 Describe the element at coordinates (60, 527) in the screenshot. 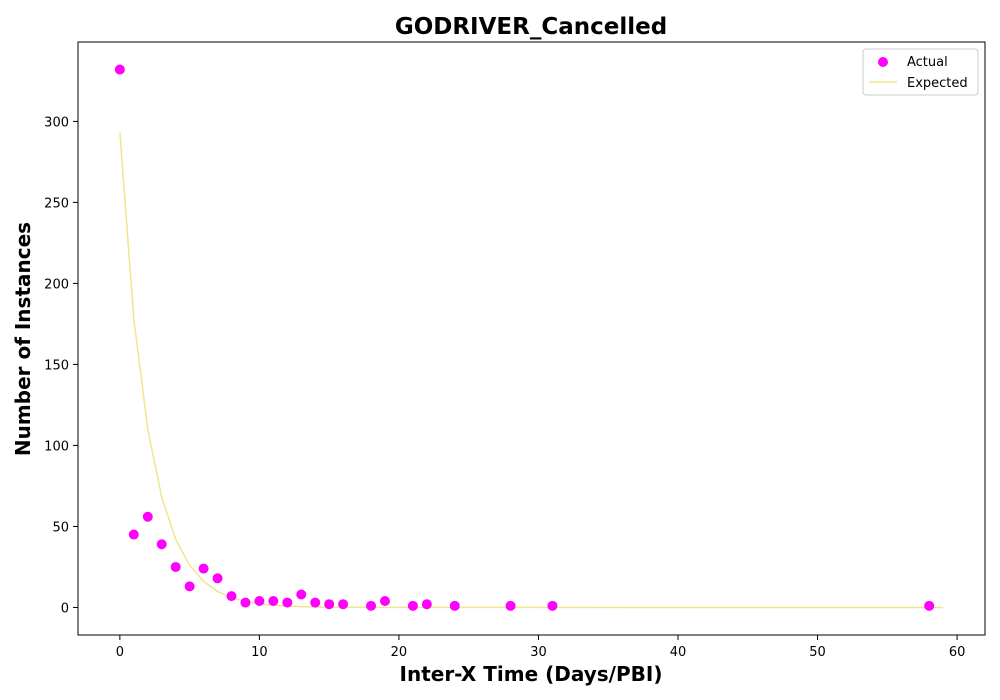

I see `y-tick-label: 50` at that location.